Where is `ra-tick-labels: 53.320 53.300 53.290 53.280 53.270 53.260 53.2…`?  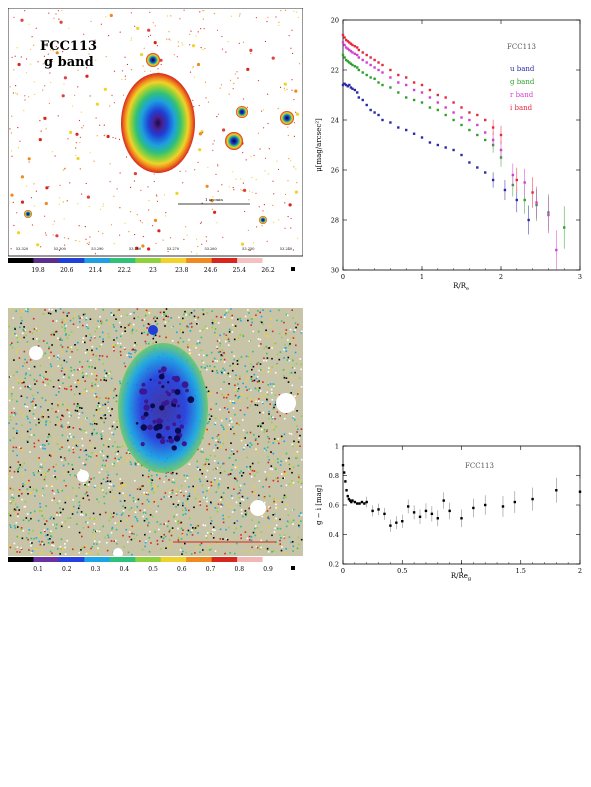
ra-tick-labels: 53.320 53.300 53.290 53.280 53.270 53.260 53.2… is located at coordinates (154, 249).